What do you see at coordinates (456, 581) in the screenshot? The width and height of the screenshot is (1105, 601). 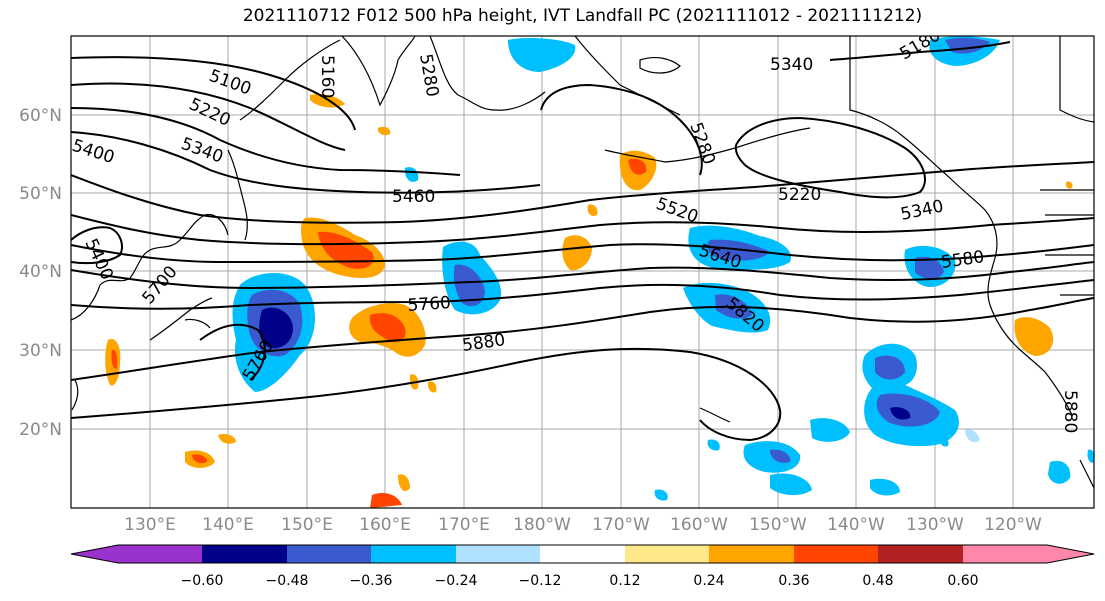 I see `colorbar-tick: −0.24` at bounding box center [456, 581].